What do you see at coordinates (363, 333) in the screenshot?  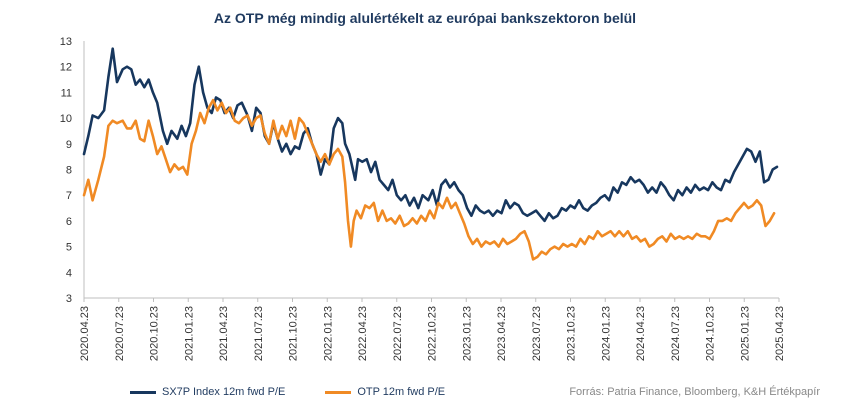 I see `x-tick-label: 2022.04.23` at bounding box center [363, 333].